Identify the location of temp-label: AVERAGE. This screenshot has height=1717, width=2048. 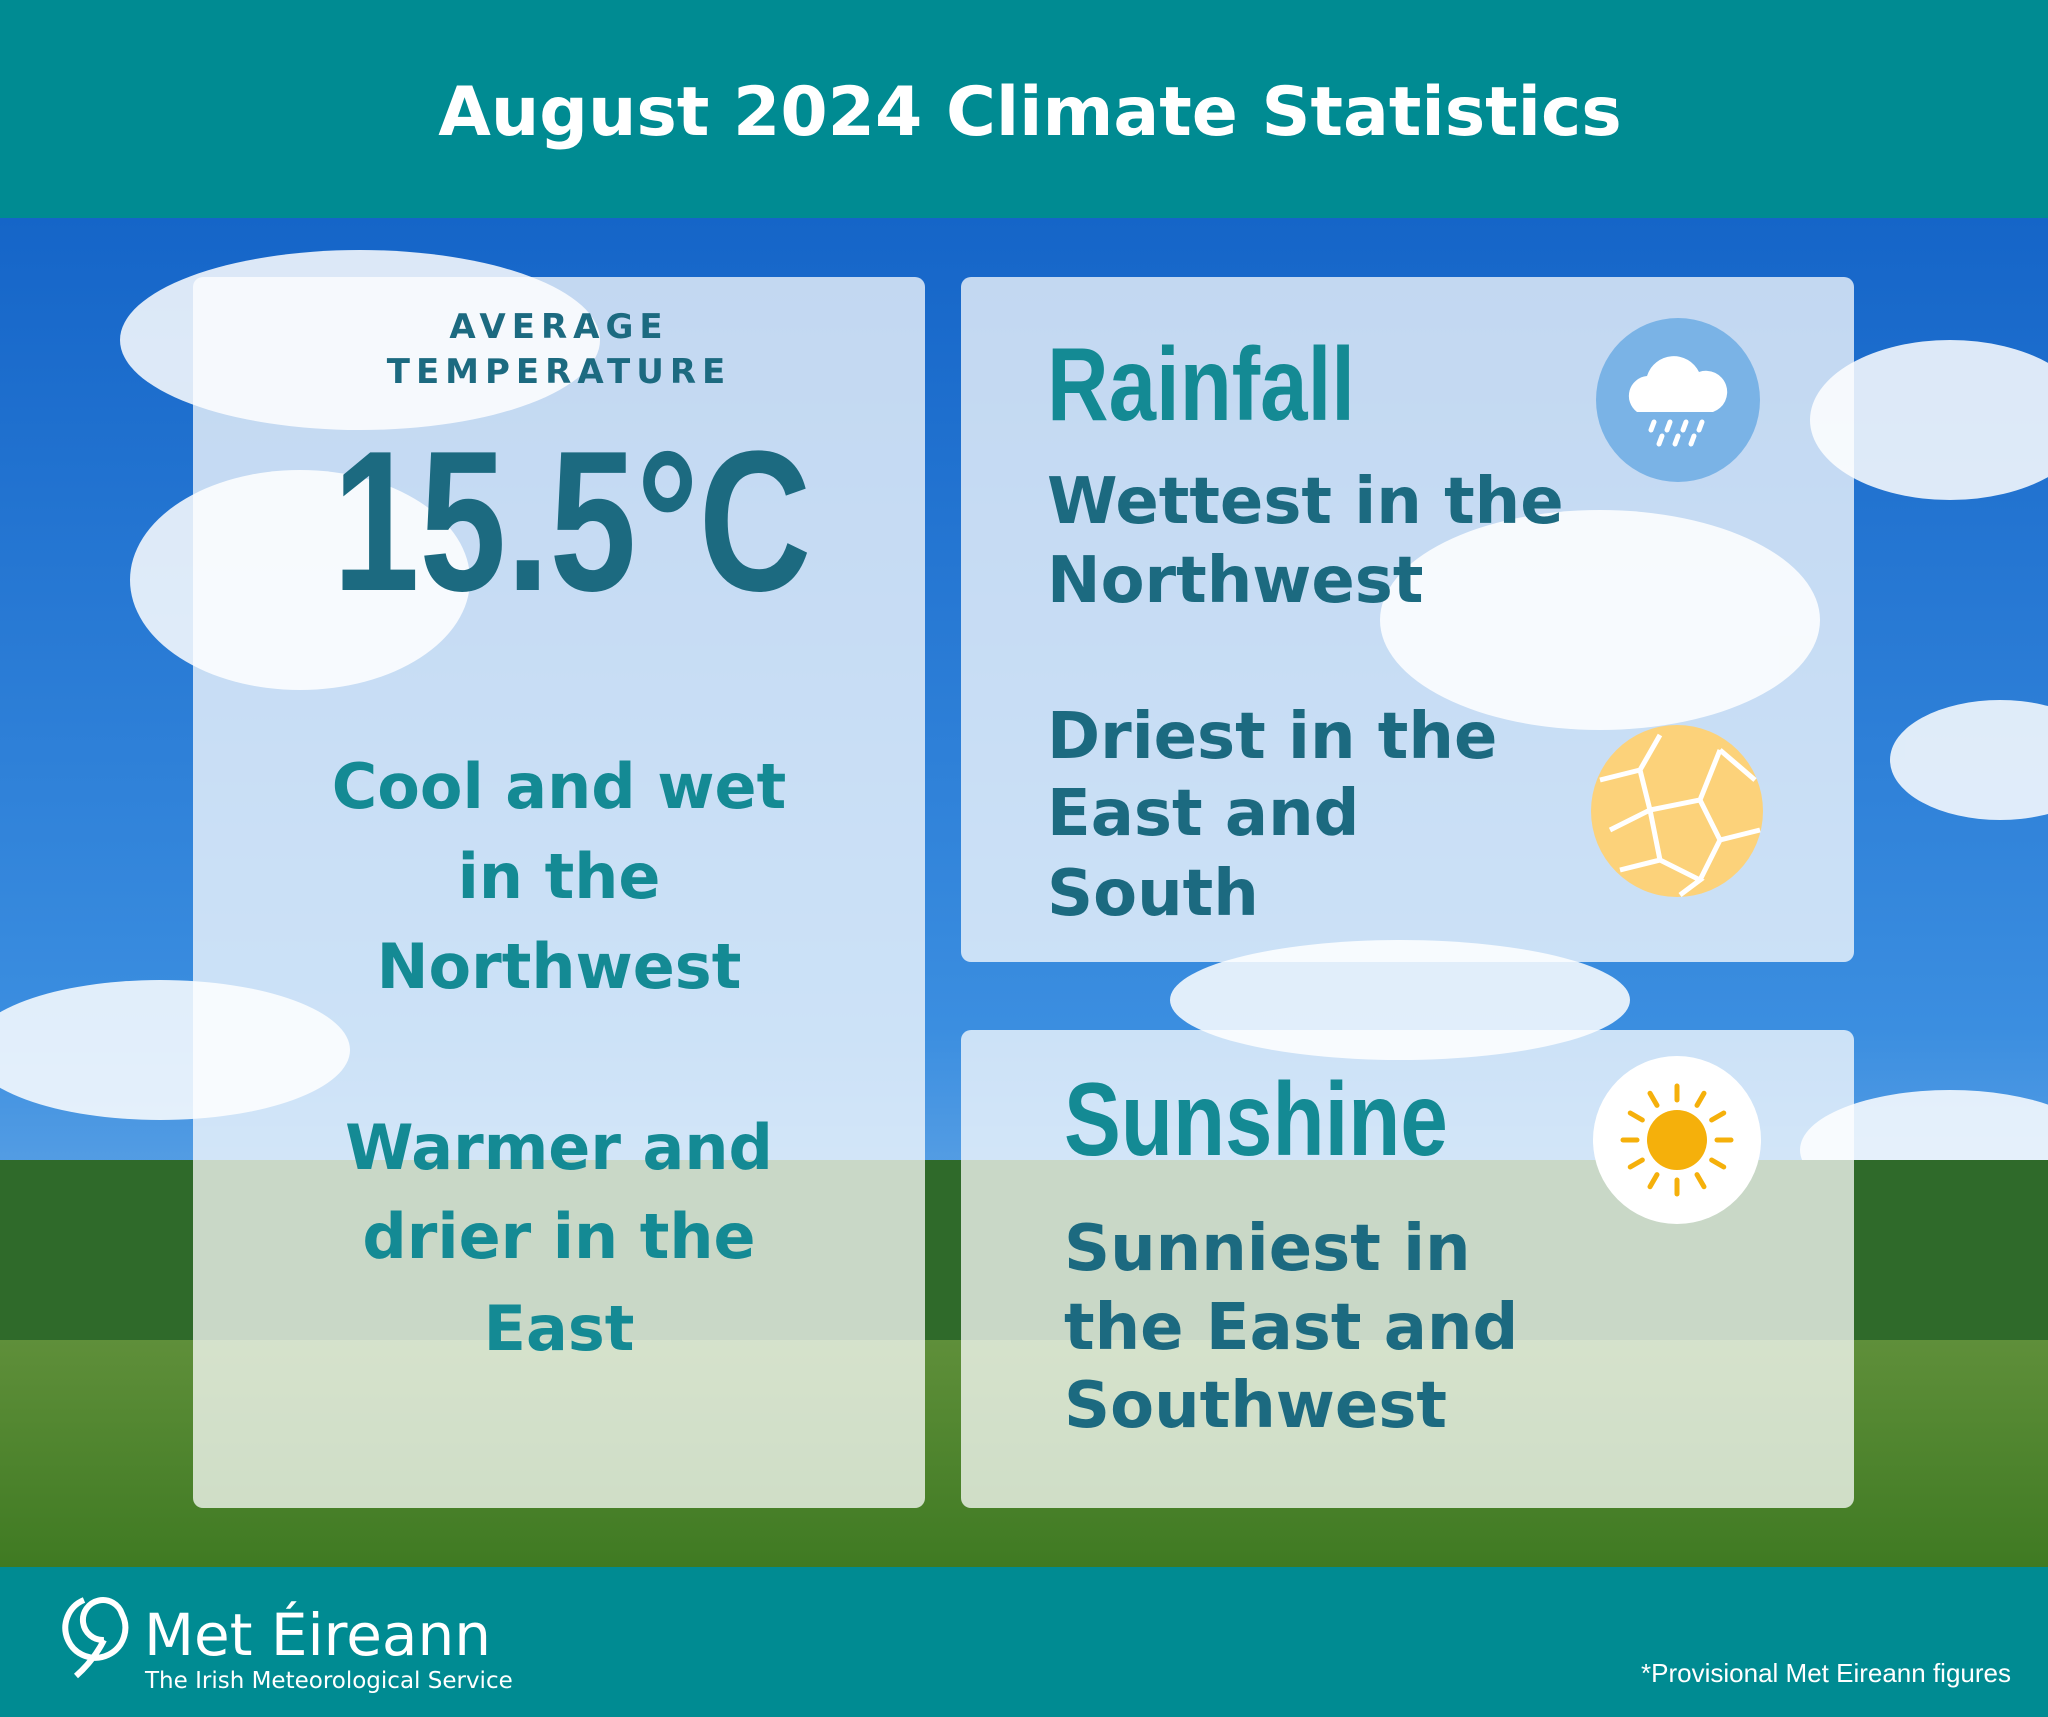
(558, 327).